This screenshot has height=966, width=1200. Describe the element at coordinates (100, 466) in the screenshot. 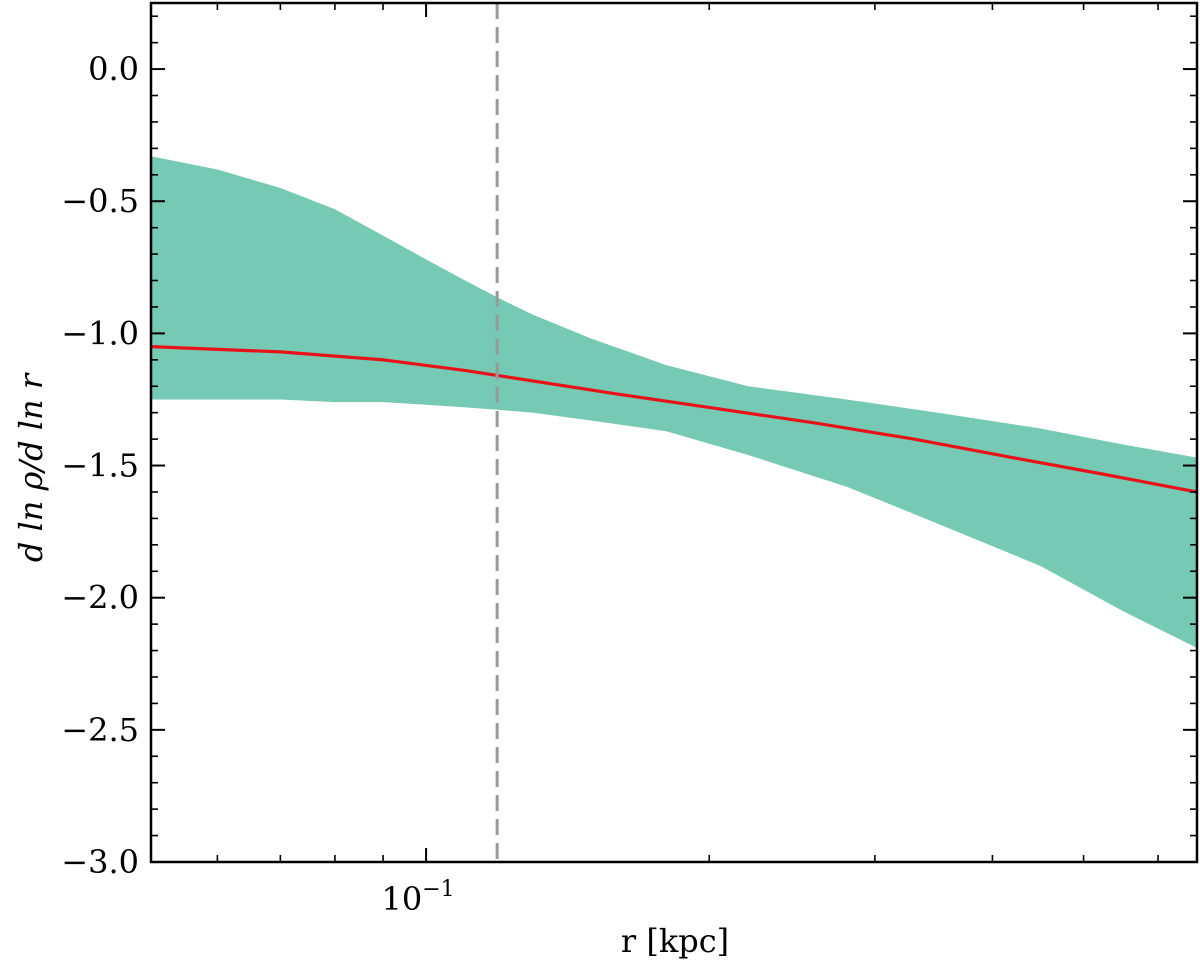

I see `y-tick-label-3: −1.5` at that location.